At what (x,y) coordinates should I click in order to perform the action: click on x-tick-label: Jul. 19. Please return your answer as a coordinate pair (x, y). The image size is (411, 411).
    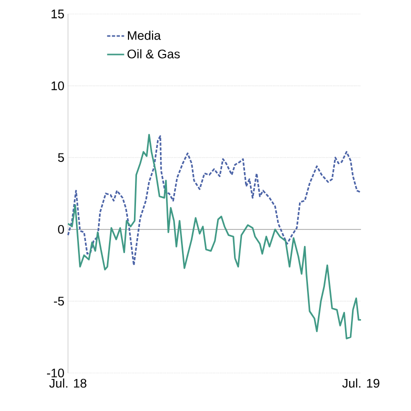
    Looking at the image, I should click on (361, 383).